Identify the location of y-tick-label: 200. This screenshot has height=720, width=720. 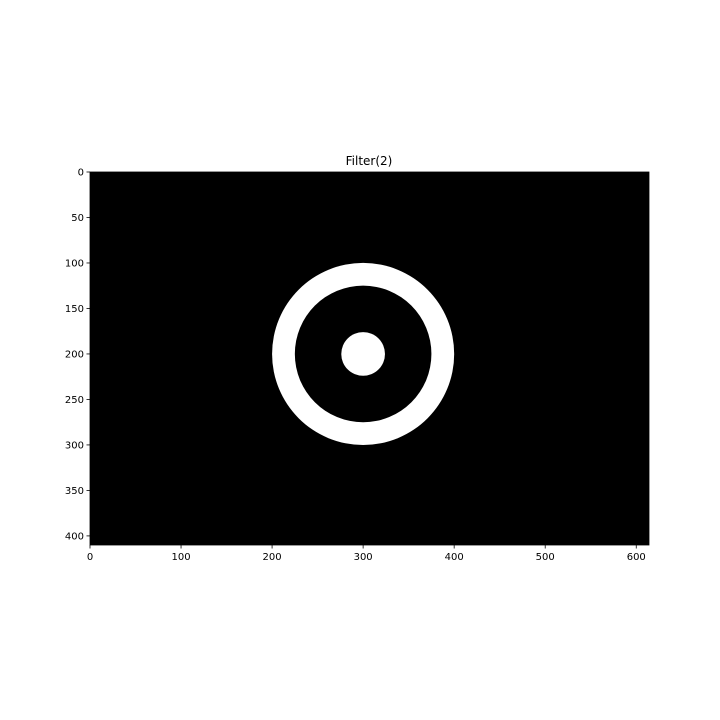
(74, 354).